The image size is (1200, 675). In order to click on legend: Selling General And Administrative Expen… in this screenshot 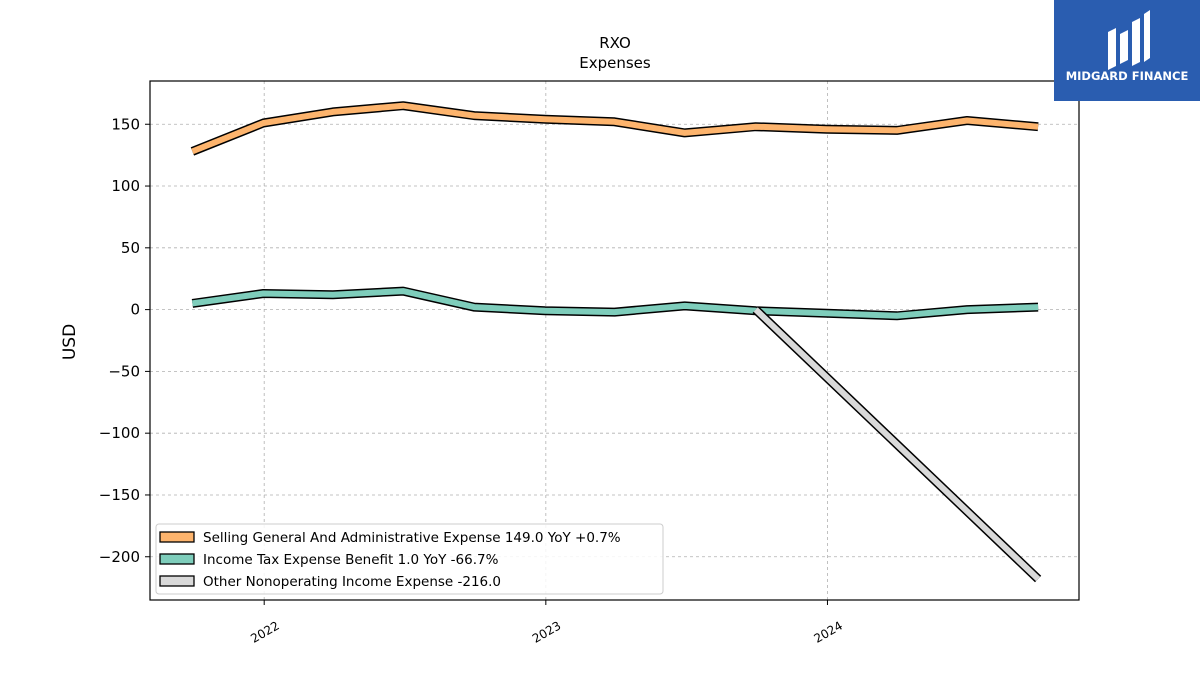, I will do `click(409, 559)`.